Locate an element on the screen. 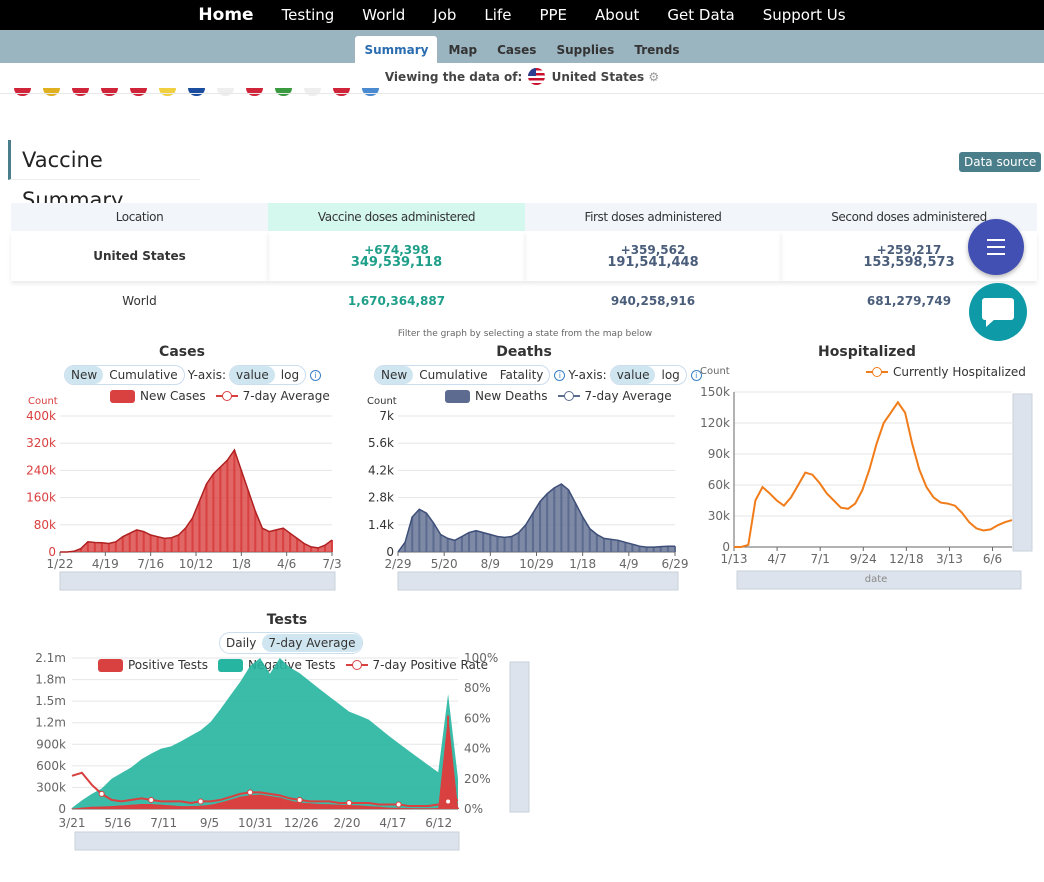 Image resolution: width=1044 pixels, height=882 pixels. tab-summary: Summary is located at coordinates (396, 49).